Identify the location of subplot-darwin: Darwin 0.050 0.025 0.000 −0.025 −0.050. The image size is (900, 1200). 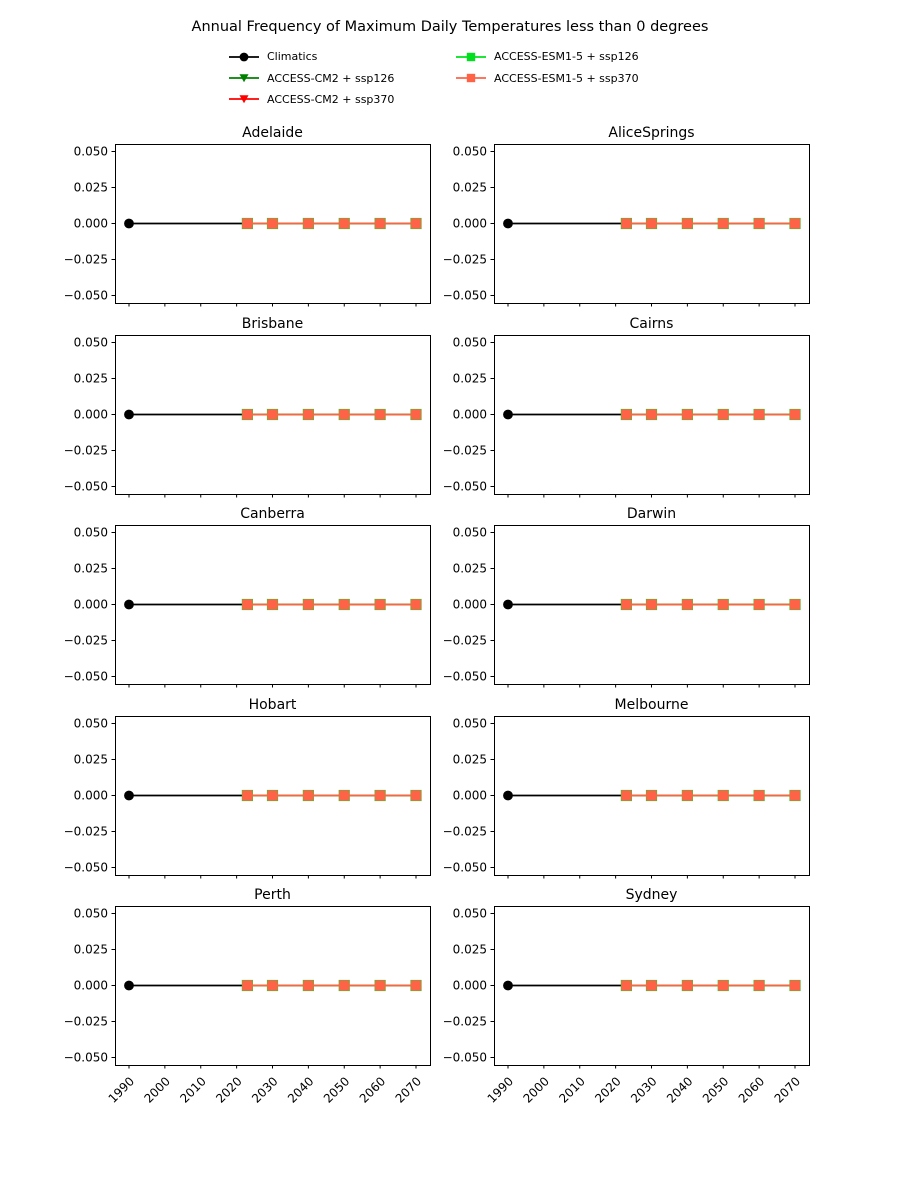
(626, 597).